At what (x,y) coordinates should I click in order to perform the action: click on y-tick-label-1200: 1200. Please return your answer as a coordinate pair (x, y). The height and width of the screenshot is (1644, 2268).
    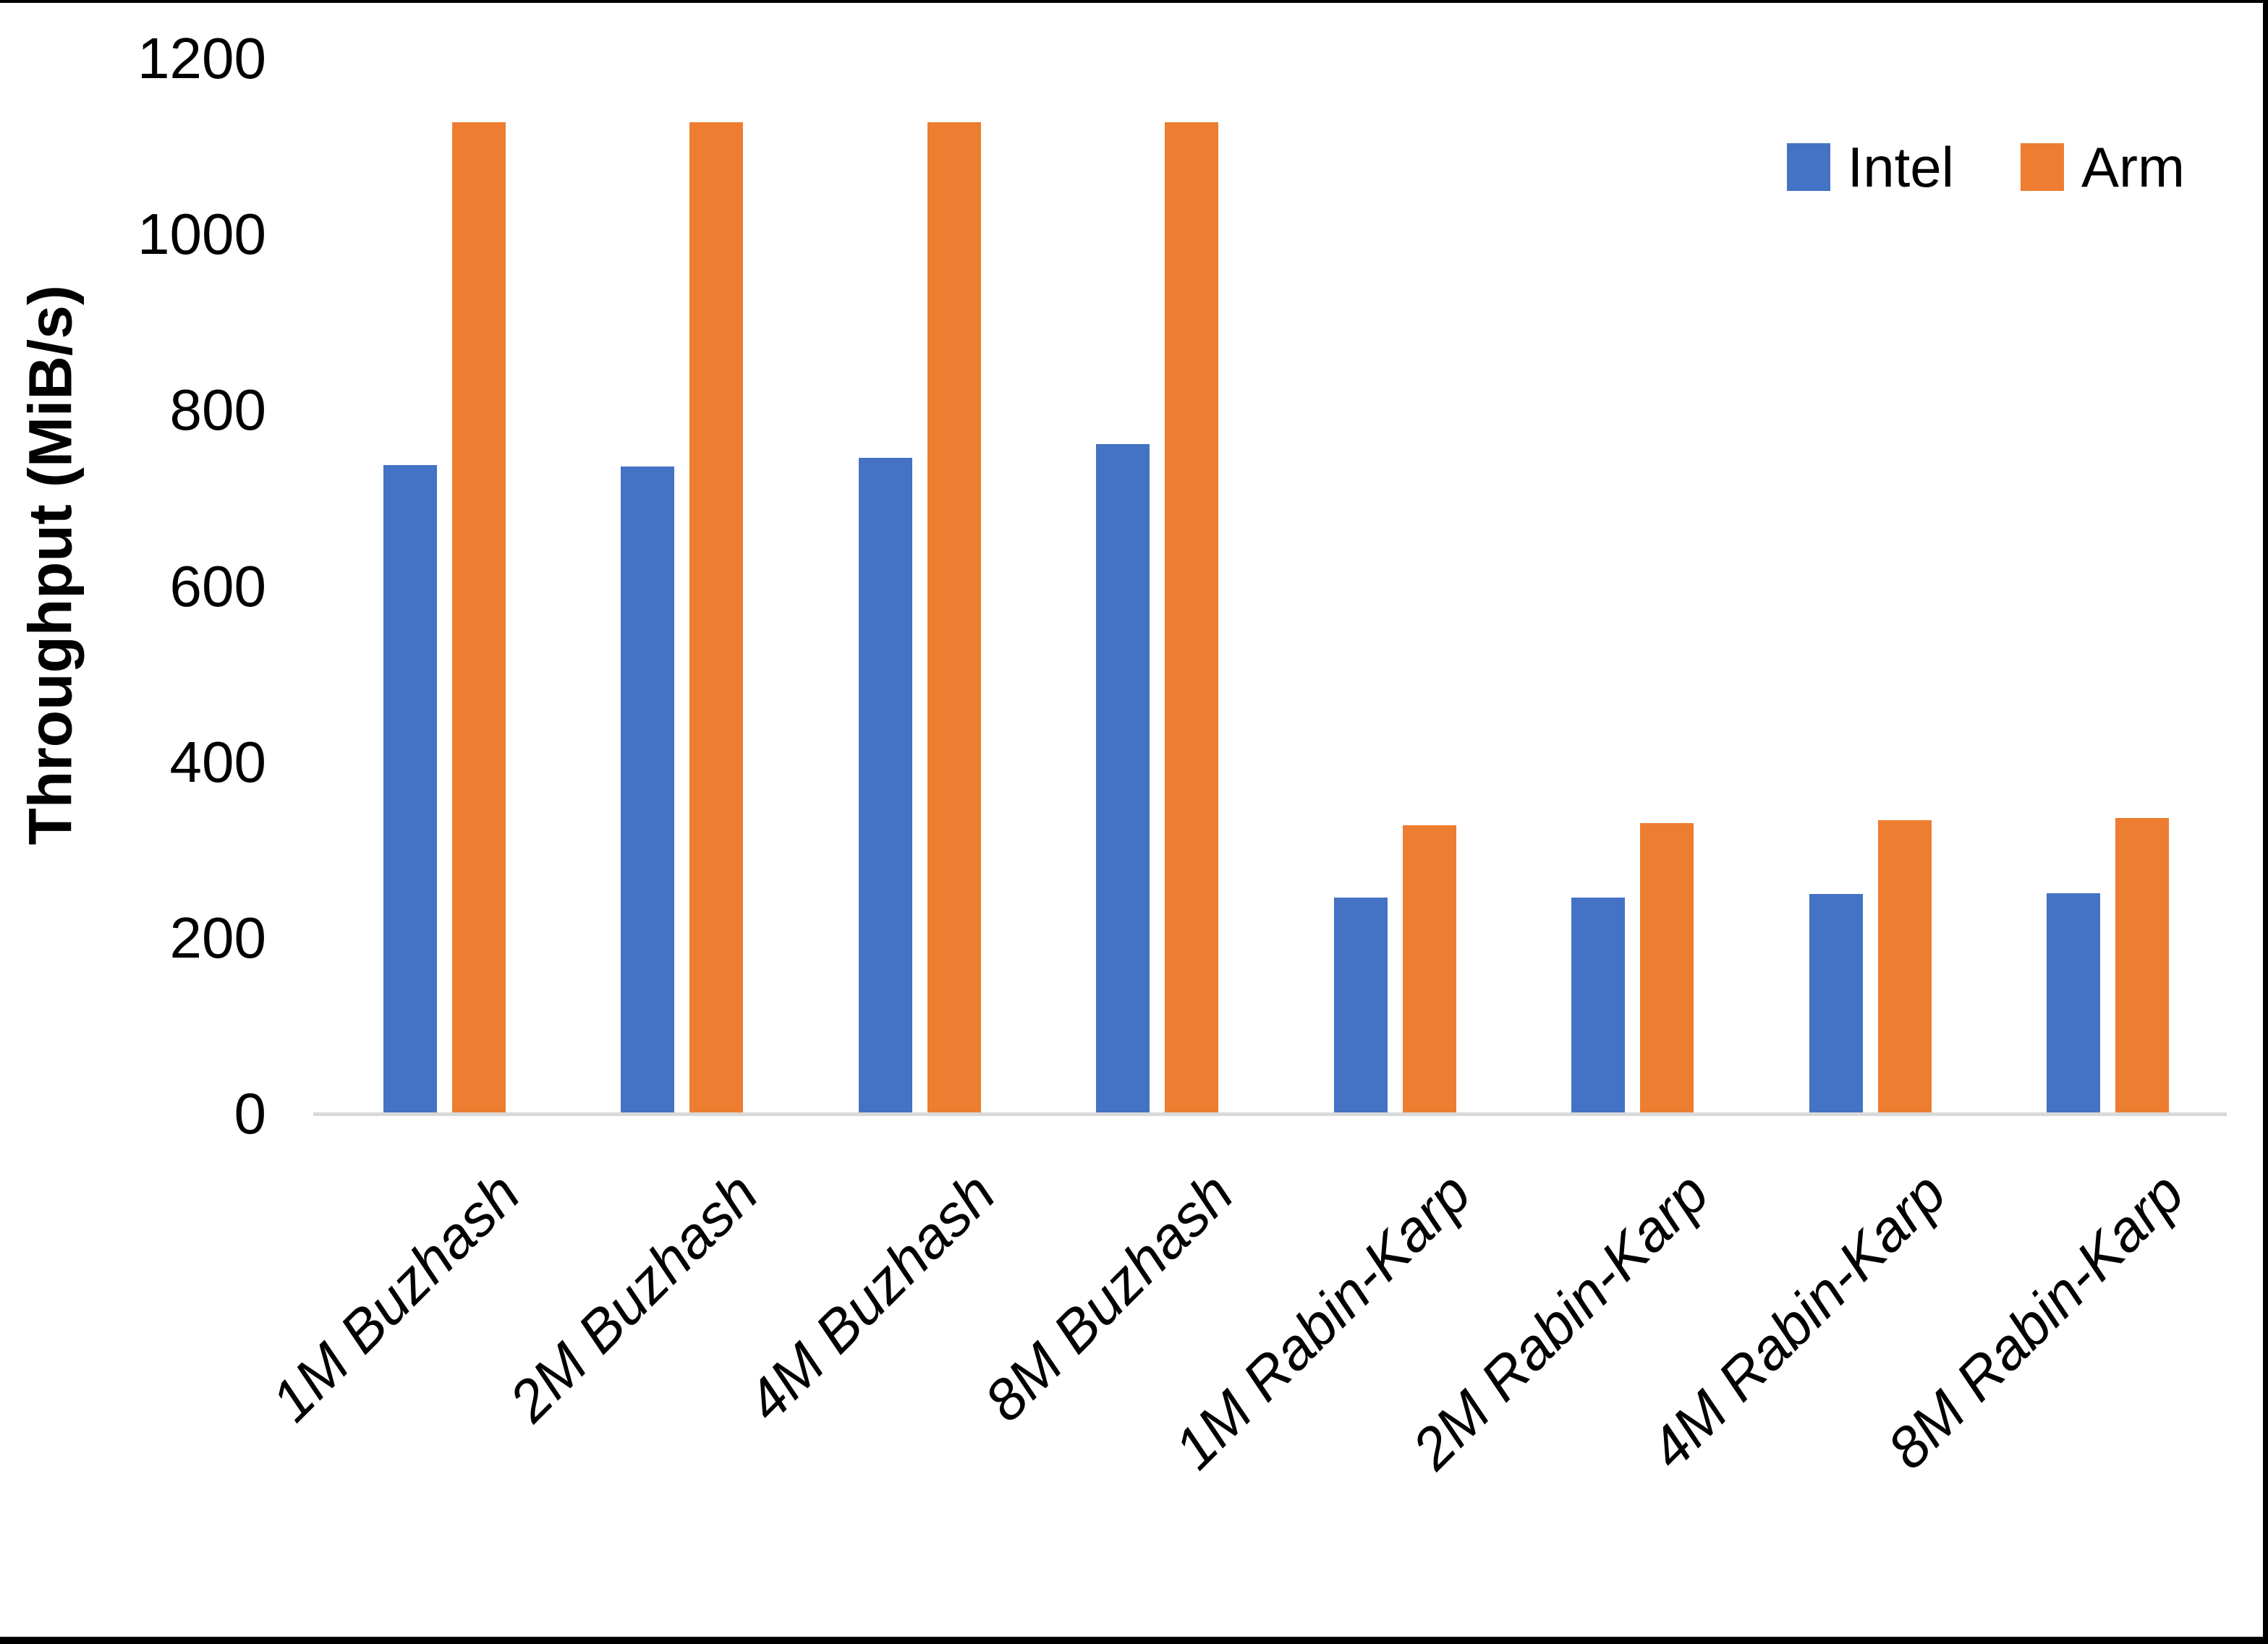
    Looking at the image, I should click on (201, 58).